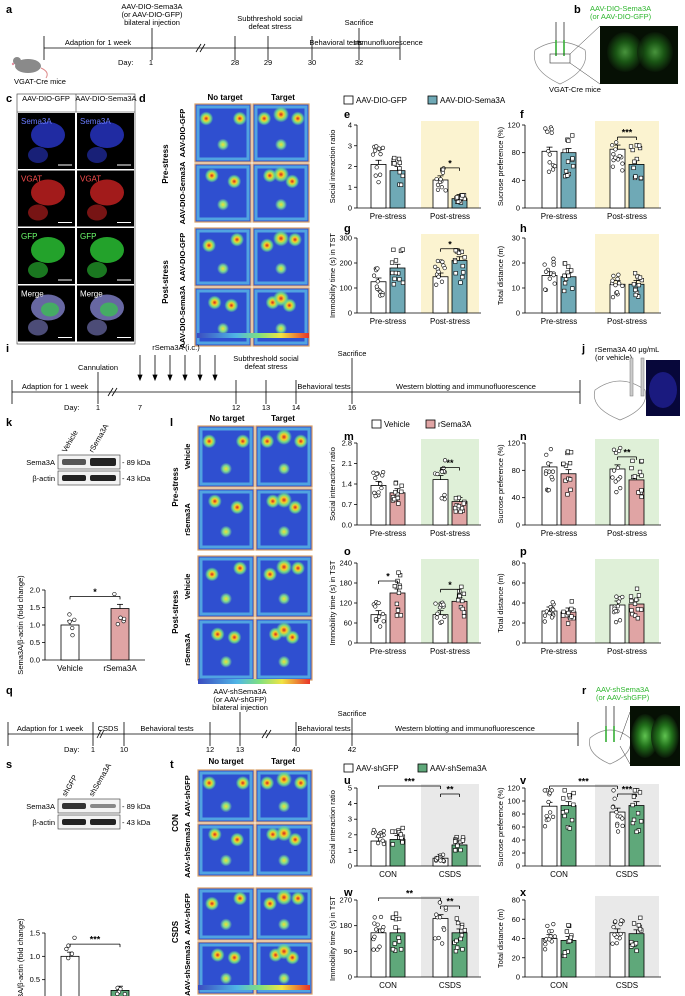  What do you see at coordinates (7, 349) in the screenshot?
I see `panel-letter-i: i` at bounding box center [7, 349].